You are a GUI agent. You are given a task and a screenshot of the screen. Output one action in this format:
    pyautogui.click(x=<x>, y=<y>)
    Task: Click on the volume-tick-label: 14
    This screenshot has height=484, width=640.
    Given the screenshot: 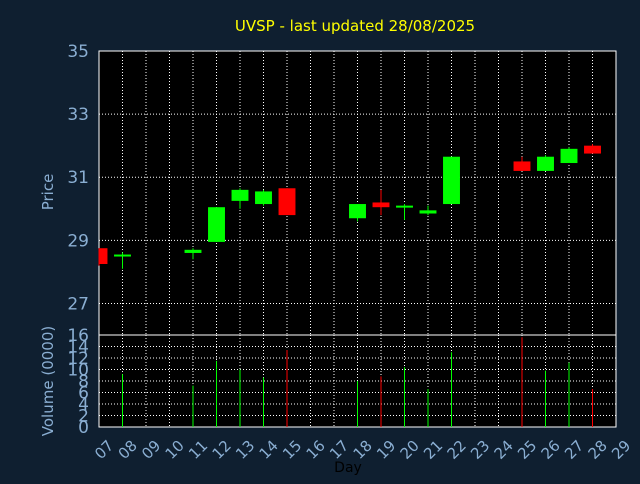 What is the action you would take?
    pyautogui.click(x=78, y=348)
    